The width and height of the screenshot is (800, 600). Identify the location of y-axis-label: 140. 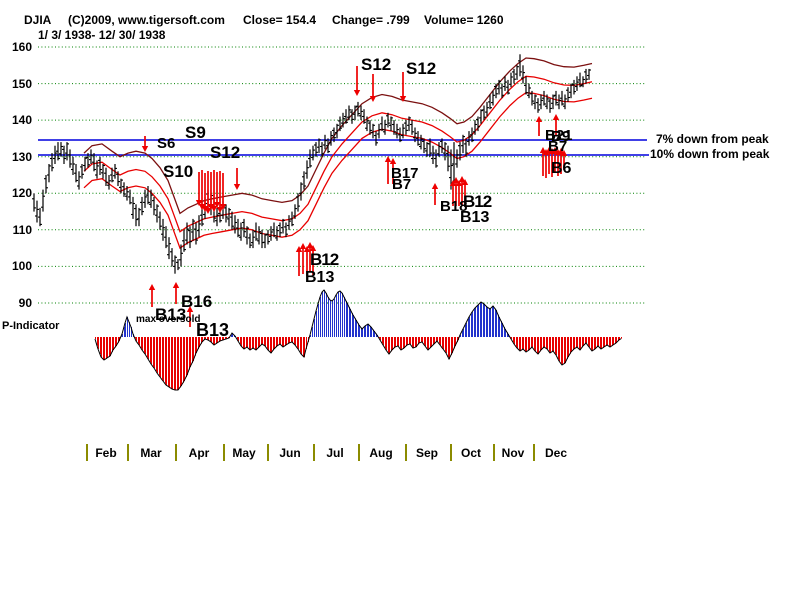
(21, 120).